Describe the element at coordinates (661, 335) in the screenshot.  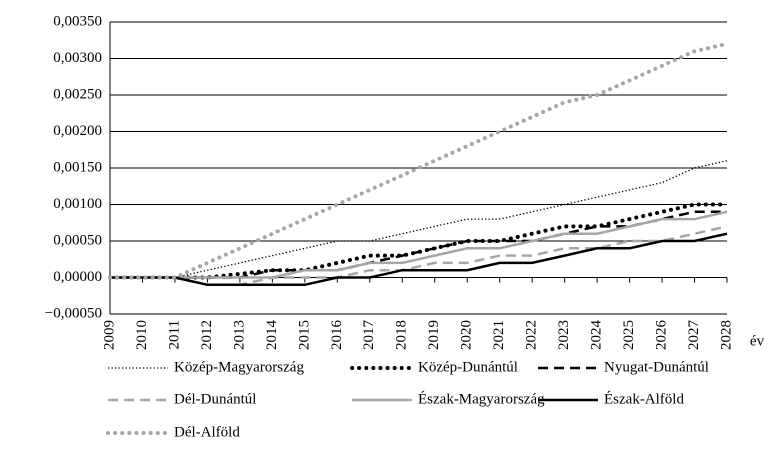
I see `x-tick-label: 2026` at that location.